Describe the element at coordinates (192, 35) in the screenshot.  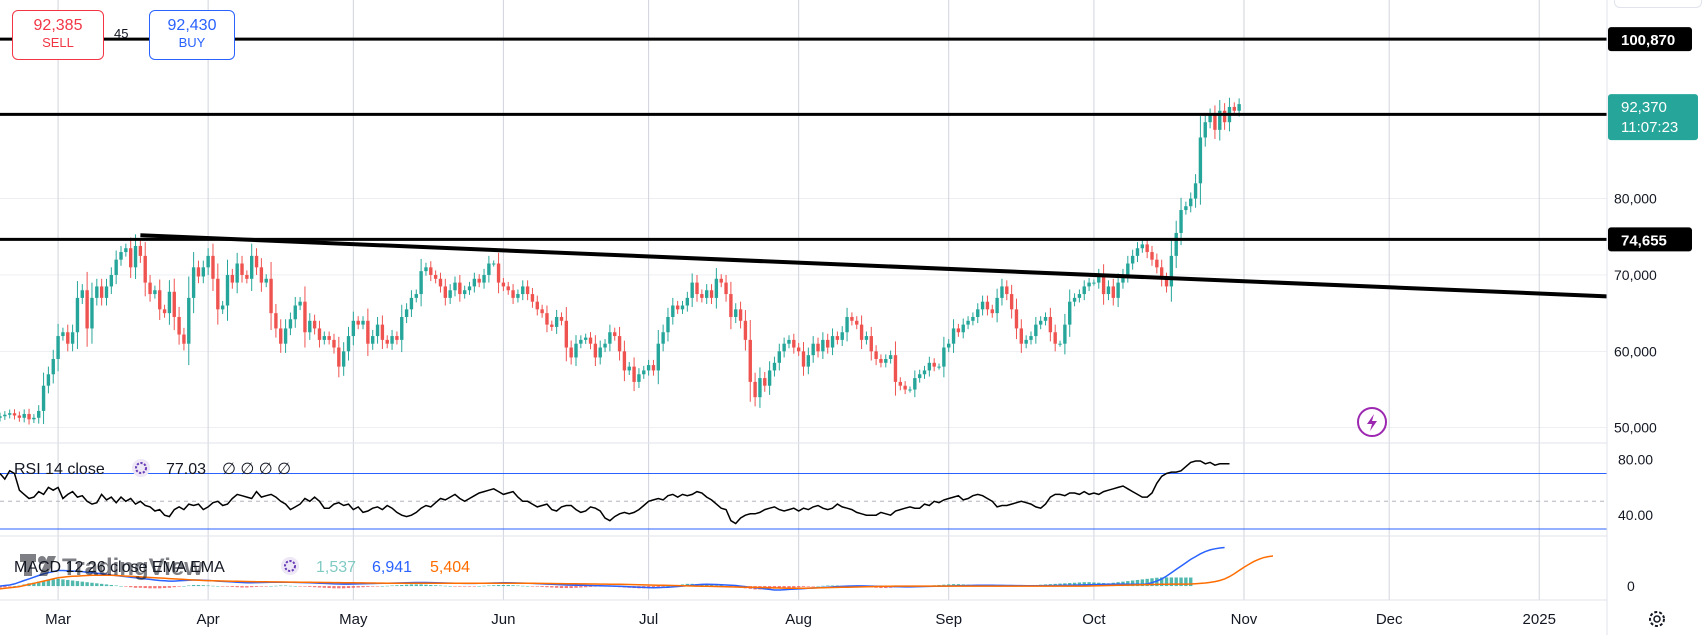
I see `buy-button: 92,430 BUY` at that location.